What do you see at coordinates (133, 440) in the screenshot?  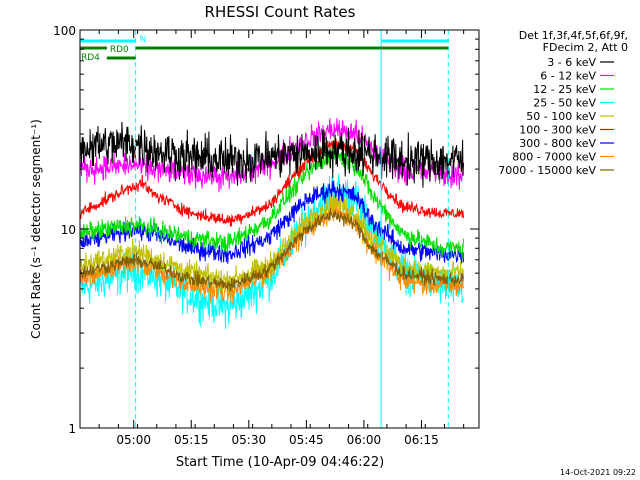 I see `x-tick-label: 05:00` at bounding box center [133, 440].